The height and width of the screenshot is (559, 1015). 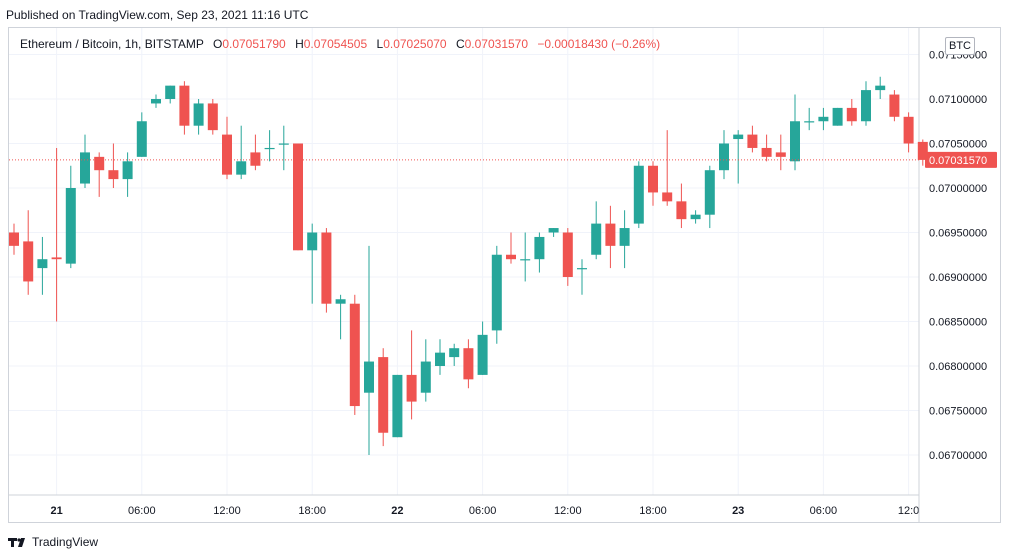 What do you see at coordinates (958, 367) in the screenshot?
I see `y-tick-label: 0.06800000` at bounding box center [958, 367].